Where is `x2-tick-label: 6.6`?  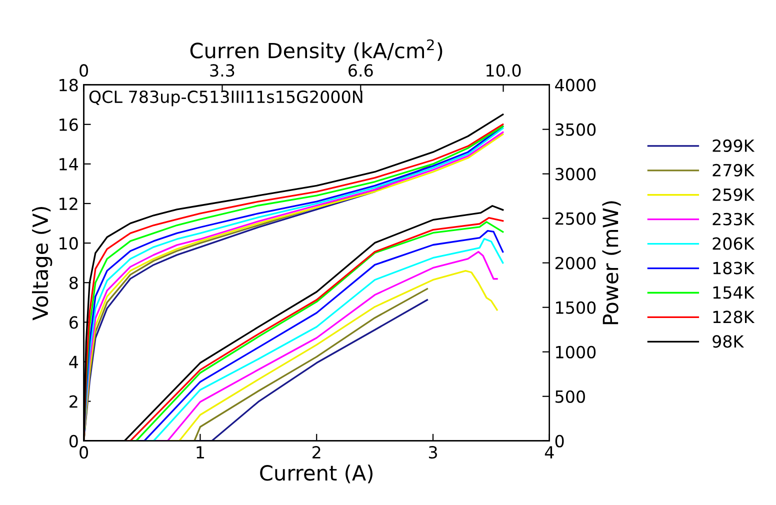
x2-tick-label: 6.6 is located at coordinates (360, 70).